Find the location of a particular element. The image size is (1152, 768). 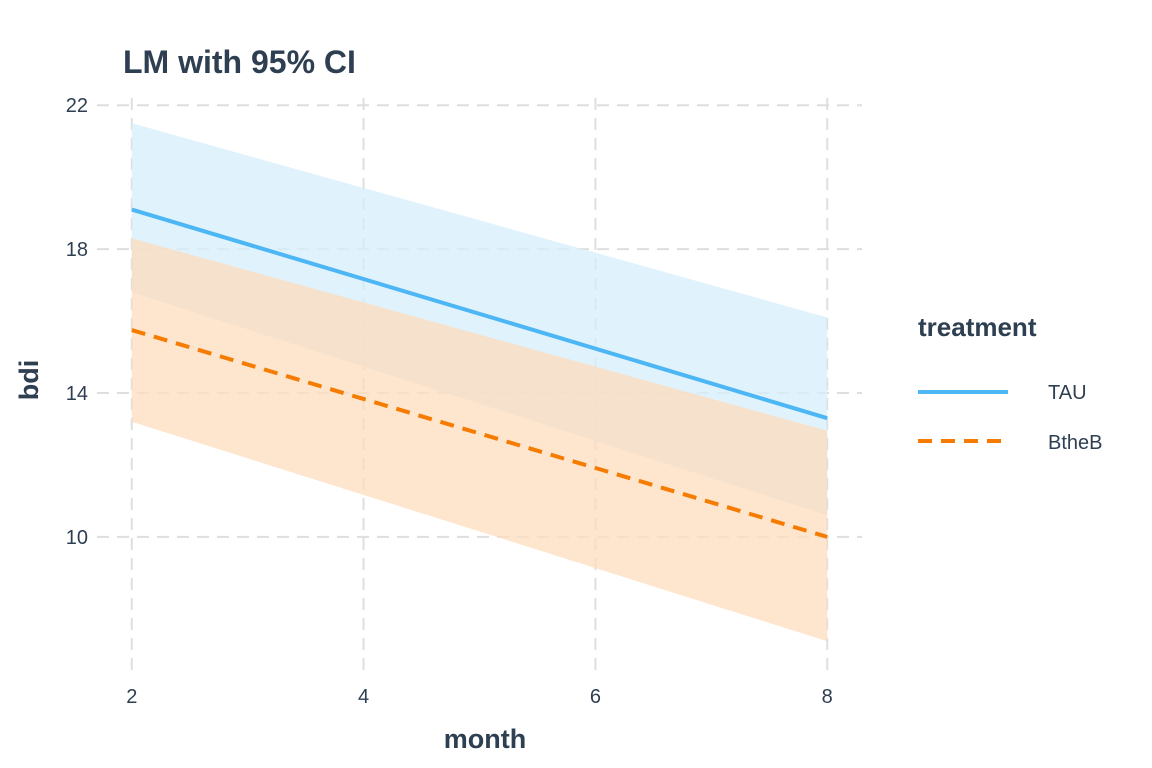

y-axis-title: bdi is located at coordinates (29, 380).